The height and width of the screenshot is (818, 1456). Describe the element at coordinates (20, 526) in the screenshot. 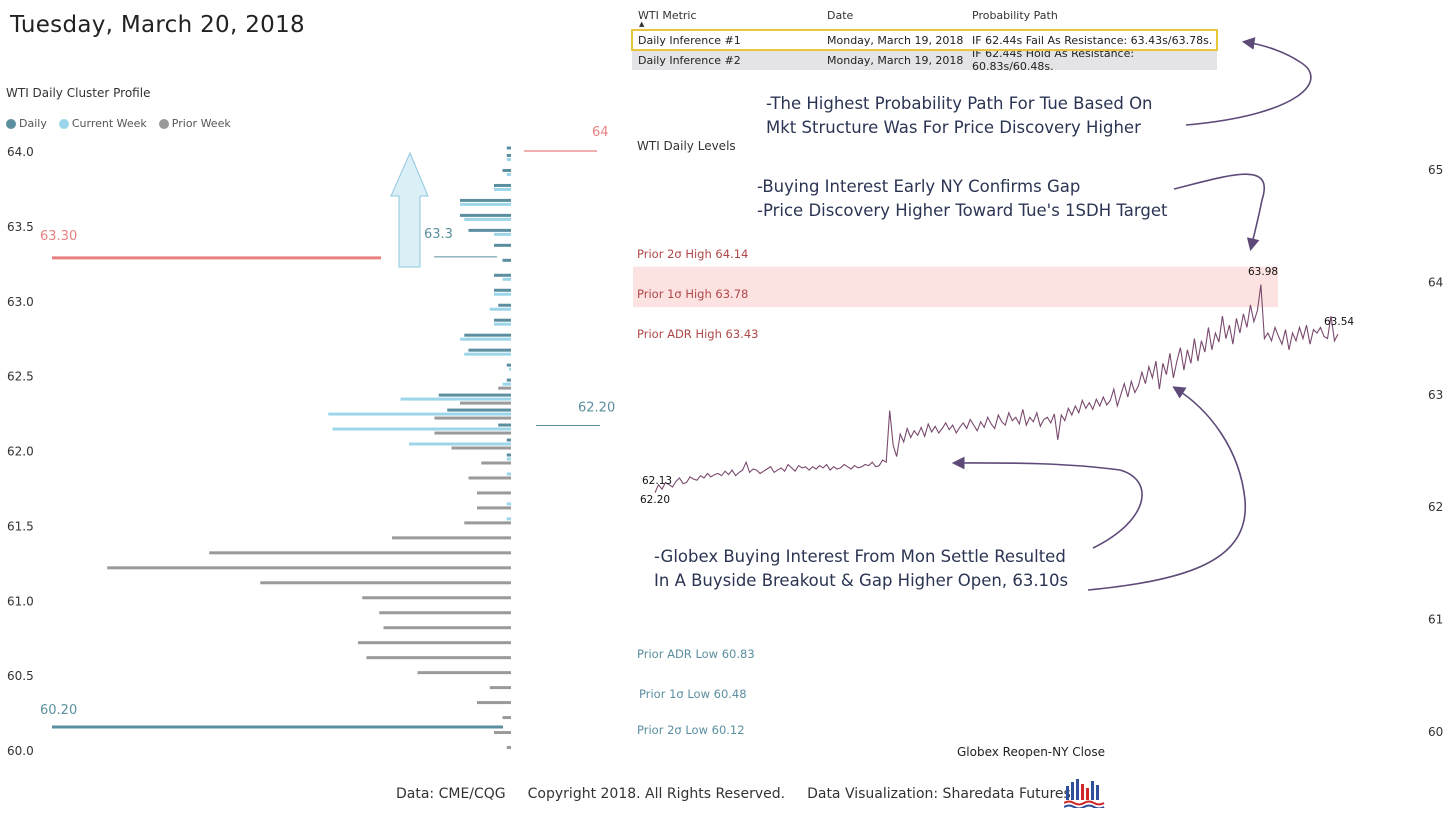

I see `y-tick-label: 61.5` at that location.